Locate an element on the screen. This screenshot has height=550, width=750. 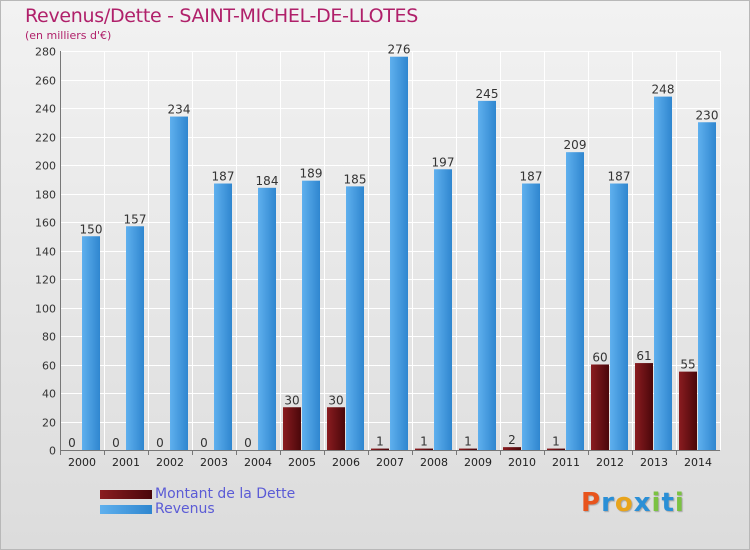
data-label-debt: 60 is located at coordinates (599, 358).